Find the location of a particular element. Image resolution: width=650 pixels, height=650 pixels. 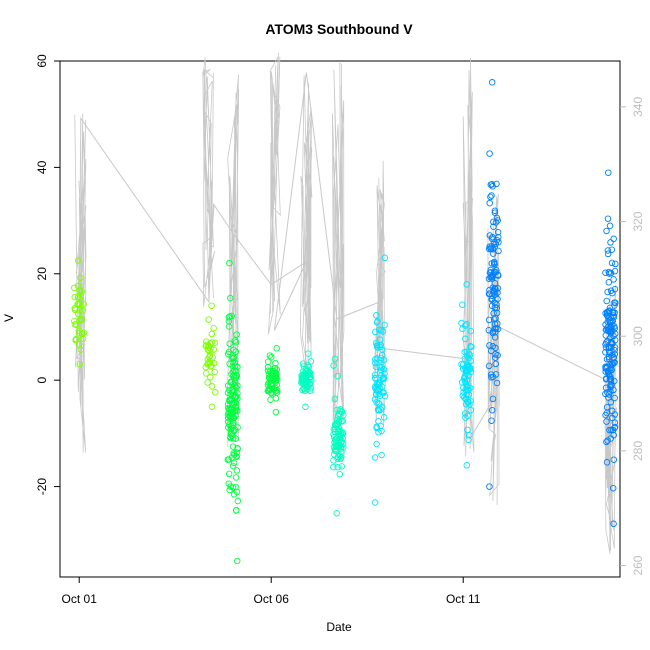

y2-tick-label: 260 is located at coordinates (638, 565).